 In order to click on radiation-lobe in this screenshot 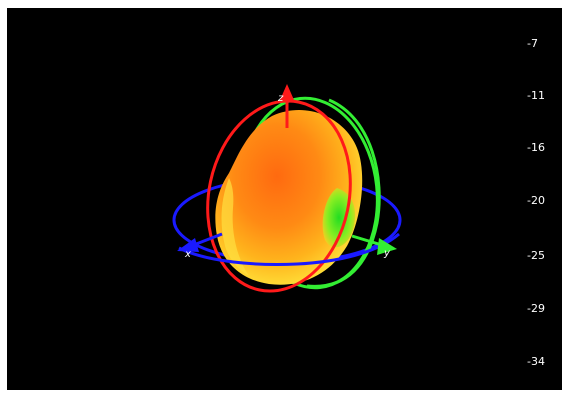, I will do `click(289, 197)`.